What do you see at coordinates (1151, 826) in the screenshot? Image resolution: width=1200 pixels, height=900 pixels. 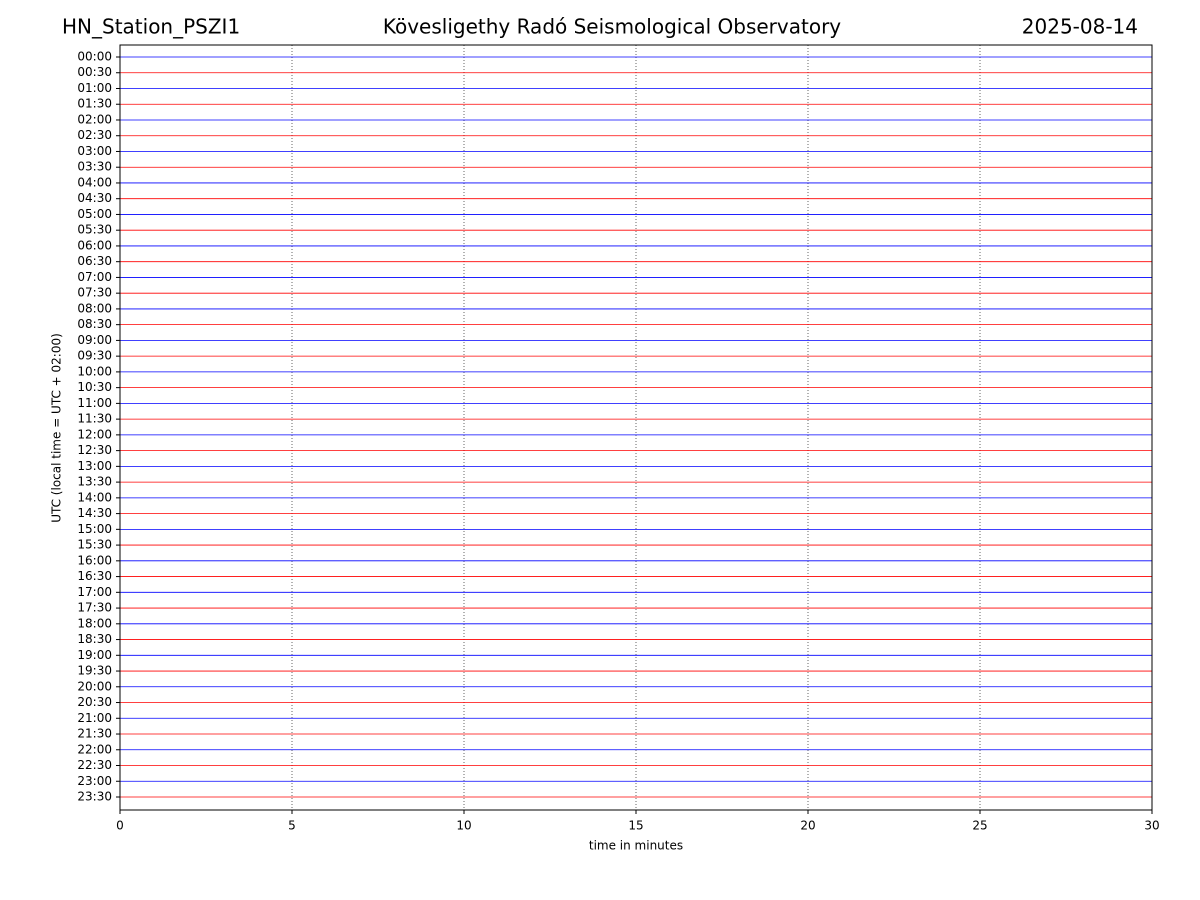 I see `x-tick-label: 30` at bounding box center [1151, 826].